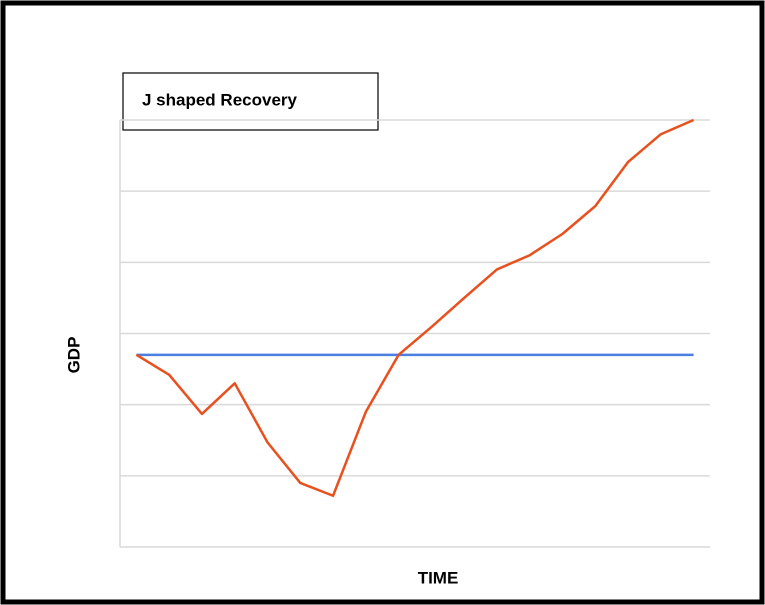 The width and height of the screenshot is (765, 605). What do you see at coordinates (73, 355) in the screenshot?
I see `y-axis-label: GDP` at bounding box center [73, 355].